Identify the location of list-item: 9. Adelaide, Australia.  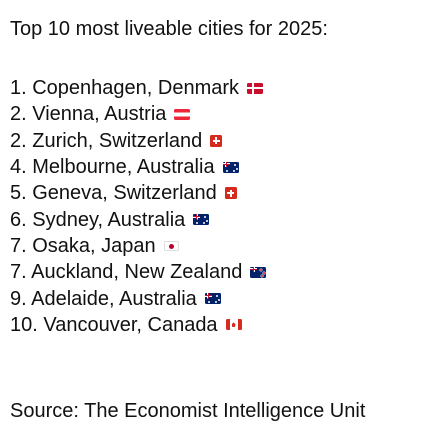
(138, 298).